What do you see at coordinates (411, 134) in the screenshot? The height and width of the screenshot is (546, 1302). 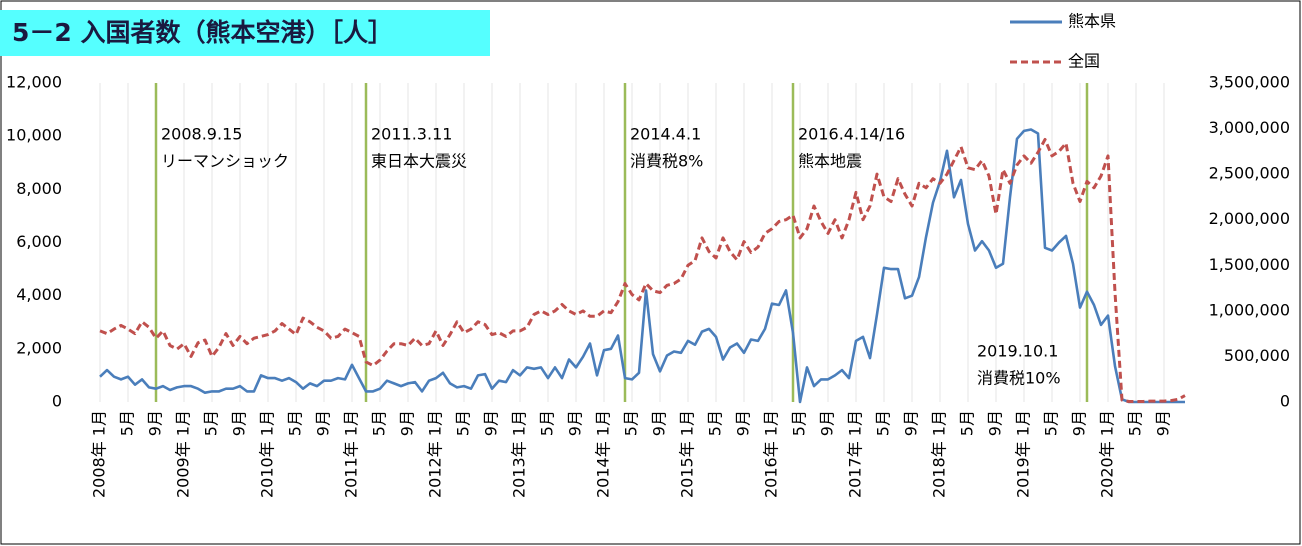 I see `event-date: 2011.3.11` at bounding box center [411, 134].